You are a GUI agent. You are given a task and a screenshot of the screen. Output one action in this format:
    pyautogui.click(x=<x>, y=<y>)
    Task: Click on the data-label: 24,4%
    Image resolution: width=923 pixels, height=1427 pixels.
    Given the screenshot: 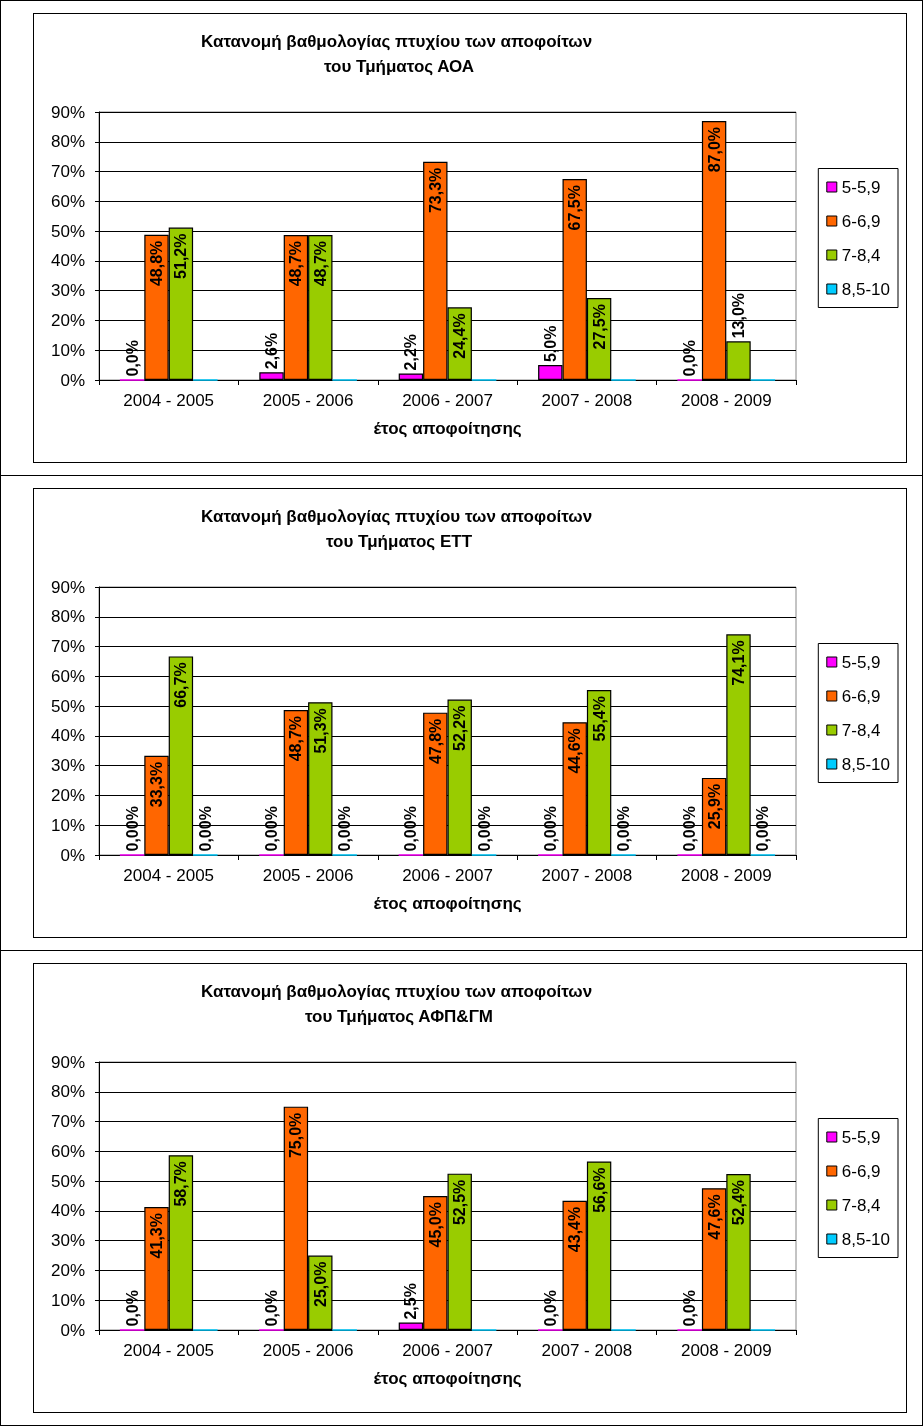 What is the action you would take?
    pyautogui.click(x=460, y=336)
    